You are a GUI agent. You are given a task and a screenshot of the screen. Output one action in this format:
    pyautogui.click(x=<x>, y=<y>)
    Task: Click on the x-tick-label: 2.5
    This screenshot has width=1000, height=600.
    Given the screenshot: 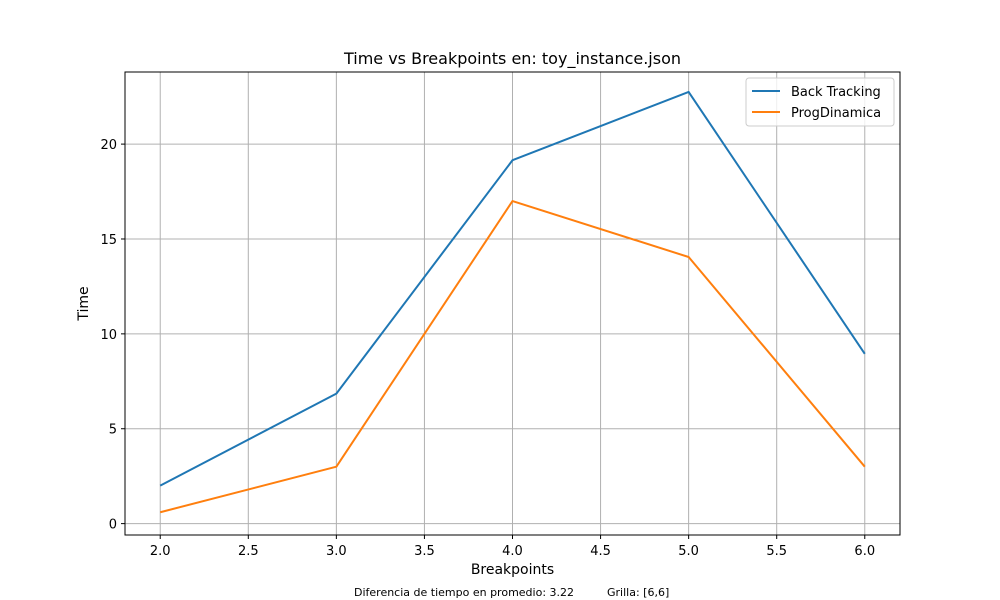 What is the action you would take?
    pyautogui.click(x=248, y=551)
    